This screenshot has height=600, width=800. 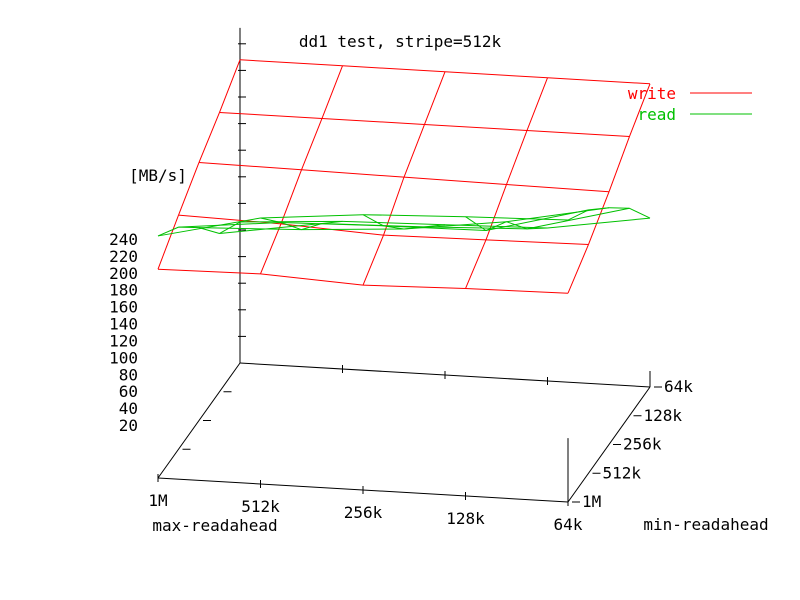 I want to click on surface-read, so click(x=404, y=222).